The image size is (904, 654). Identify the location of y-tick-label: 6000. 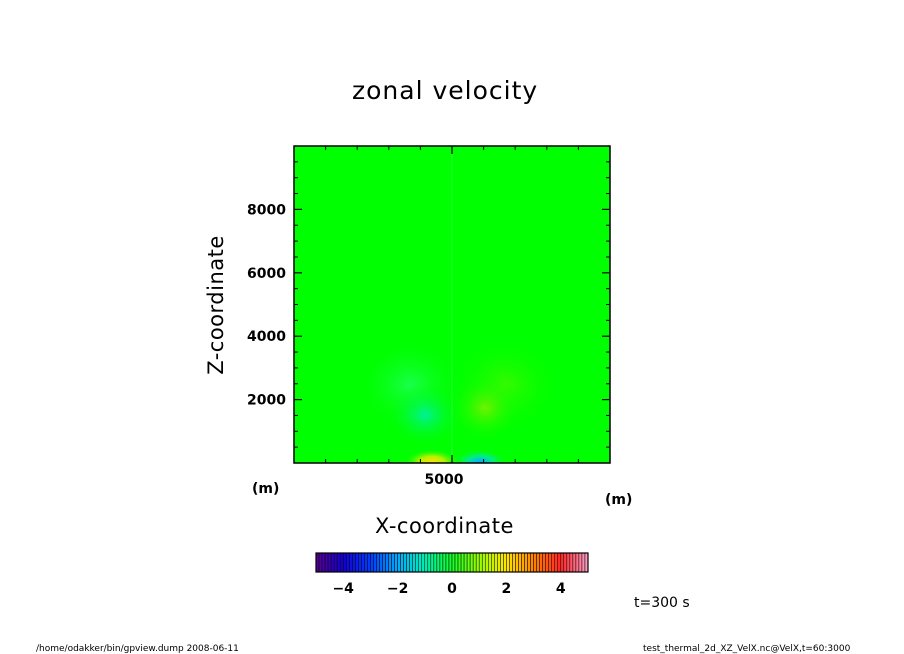
(266, 274).